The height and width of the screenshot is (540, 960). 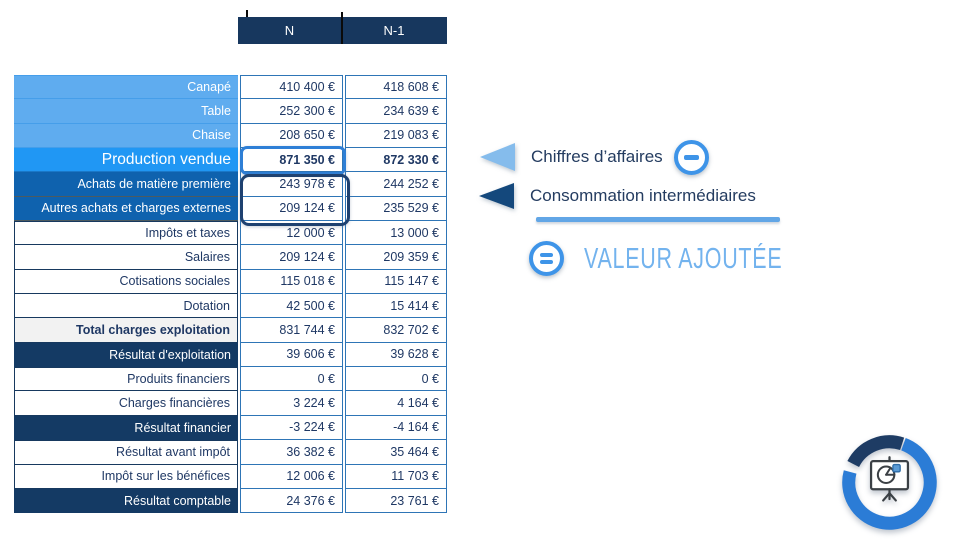 What do you see at coordinates (643, 195) in the screenshot?
I see `consommation-label: Consommation intermédiaires` at bounding box center [643, 195].